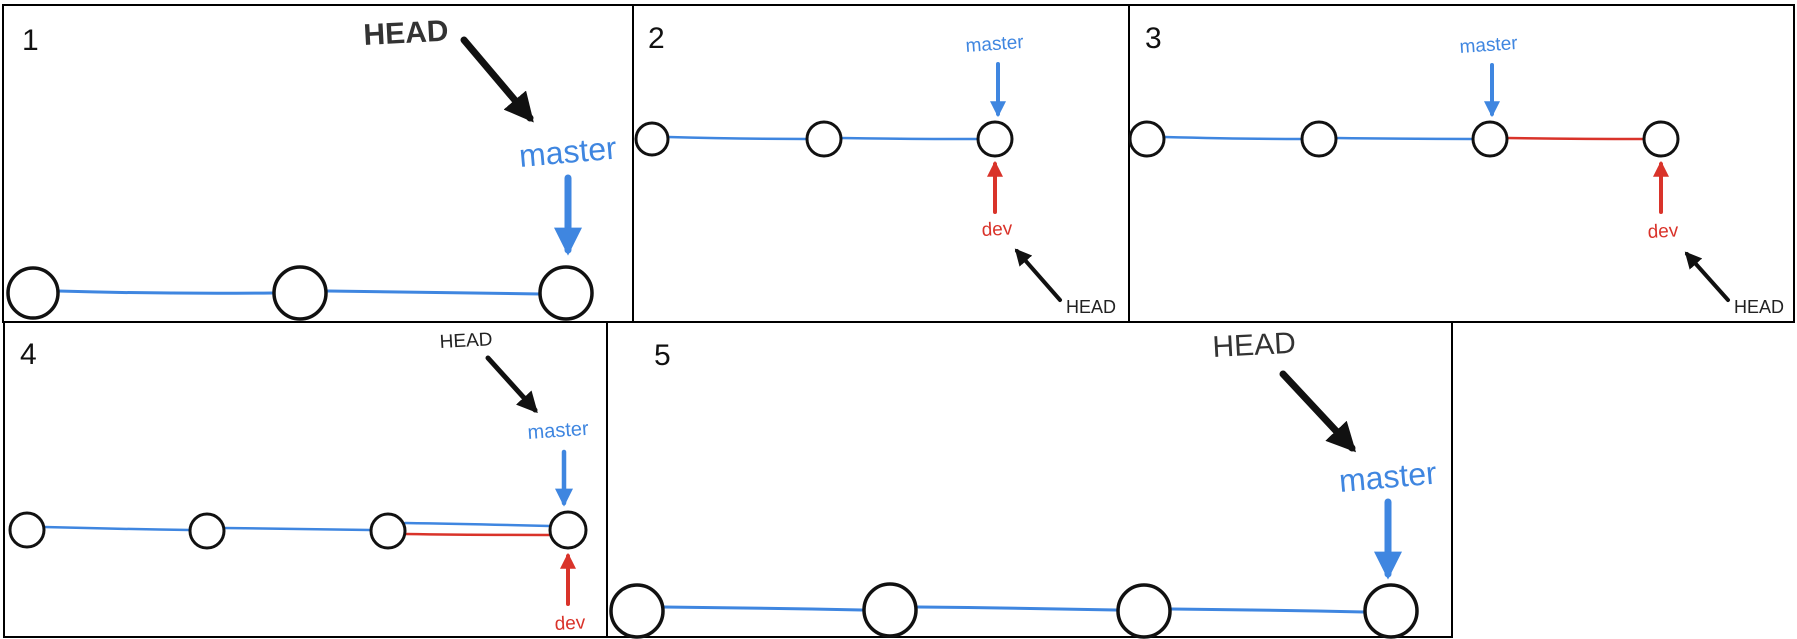 The image size is (1797, 639). Describe the element at coordinates (497, 79) in the screenshot. I see `panel-1-head-arrow` at that location.